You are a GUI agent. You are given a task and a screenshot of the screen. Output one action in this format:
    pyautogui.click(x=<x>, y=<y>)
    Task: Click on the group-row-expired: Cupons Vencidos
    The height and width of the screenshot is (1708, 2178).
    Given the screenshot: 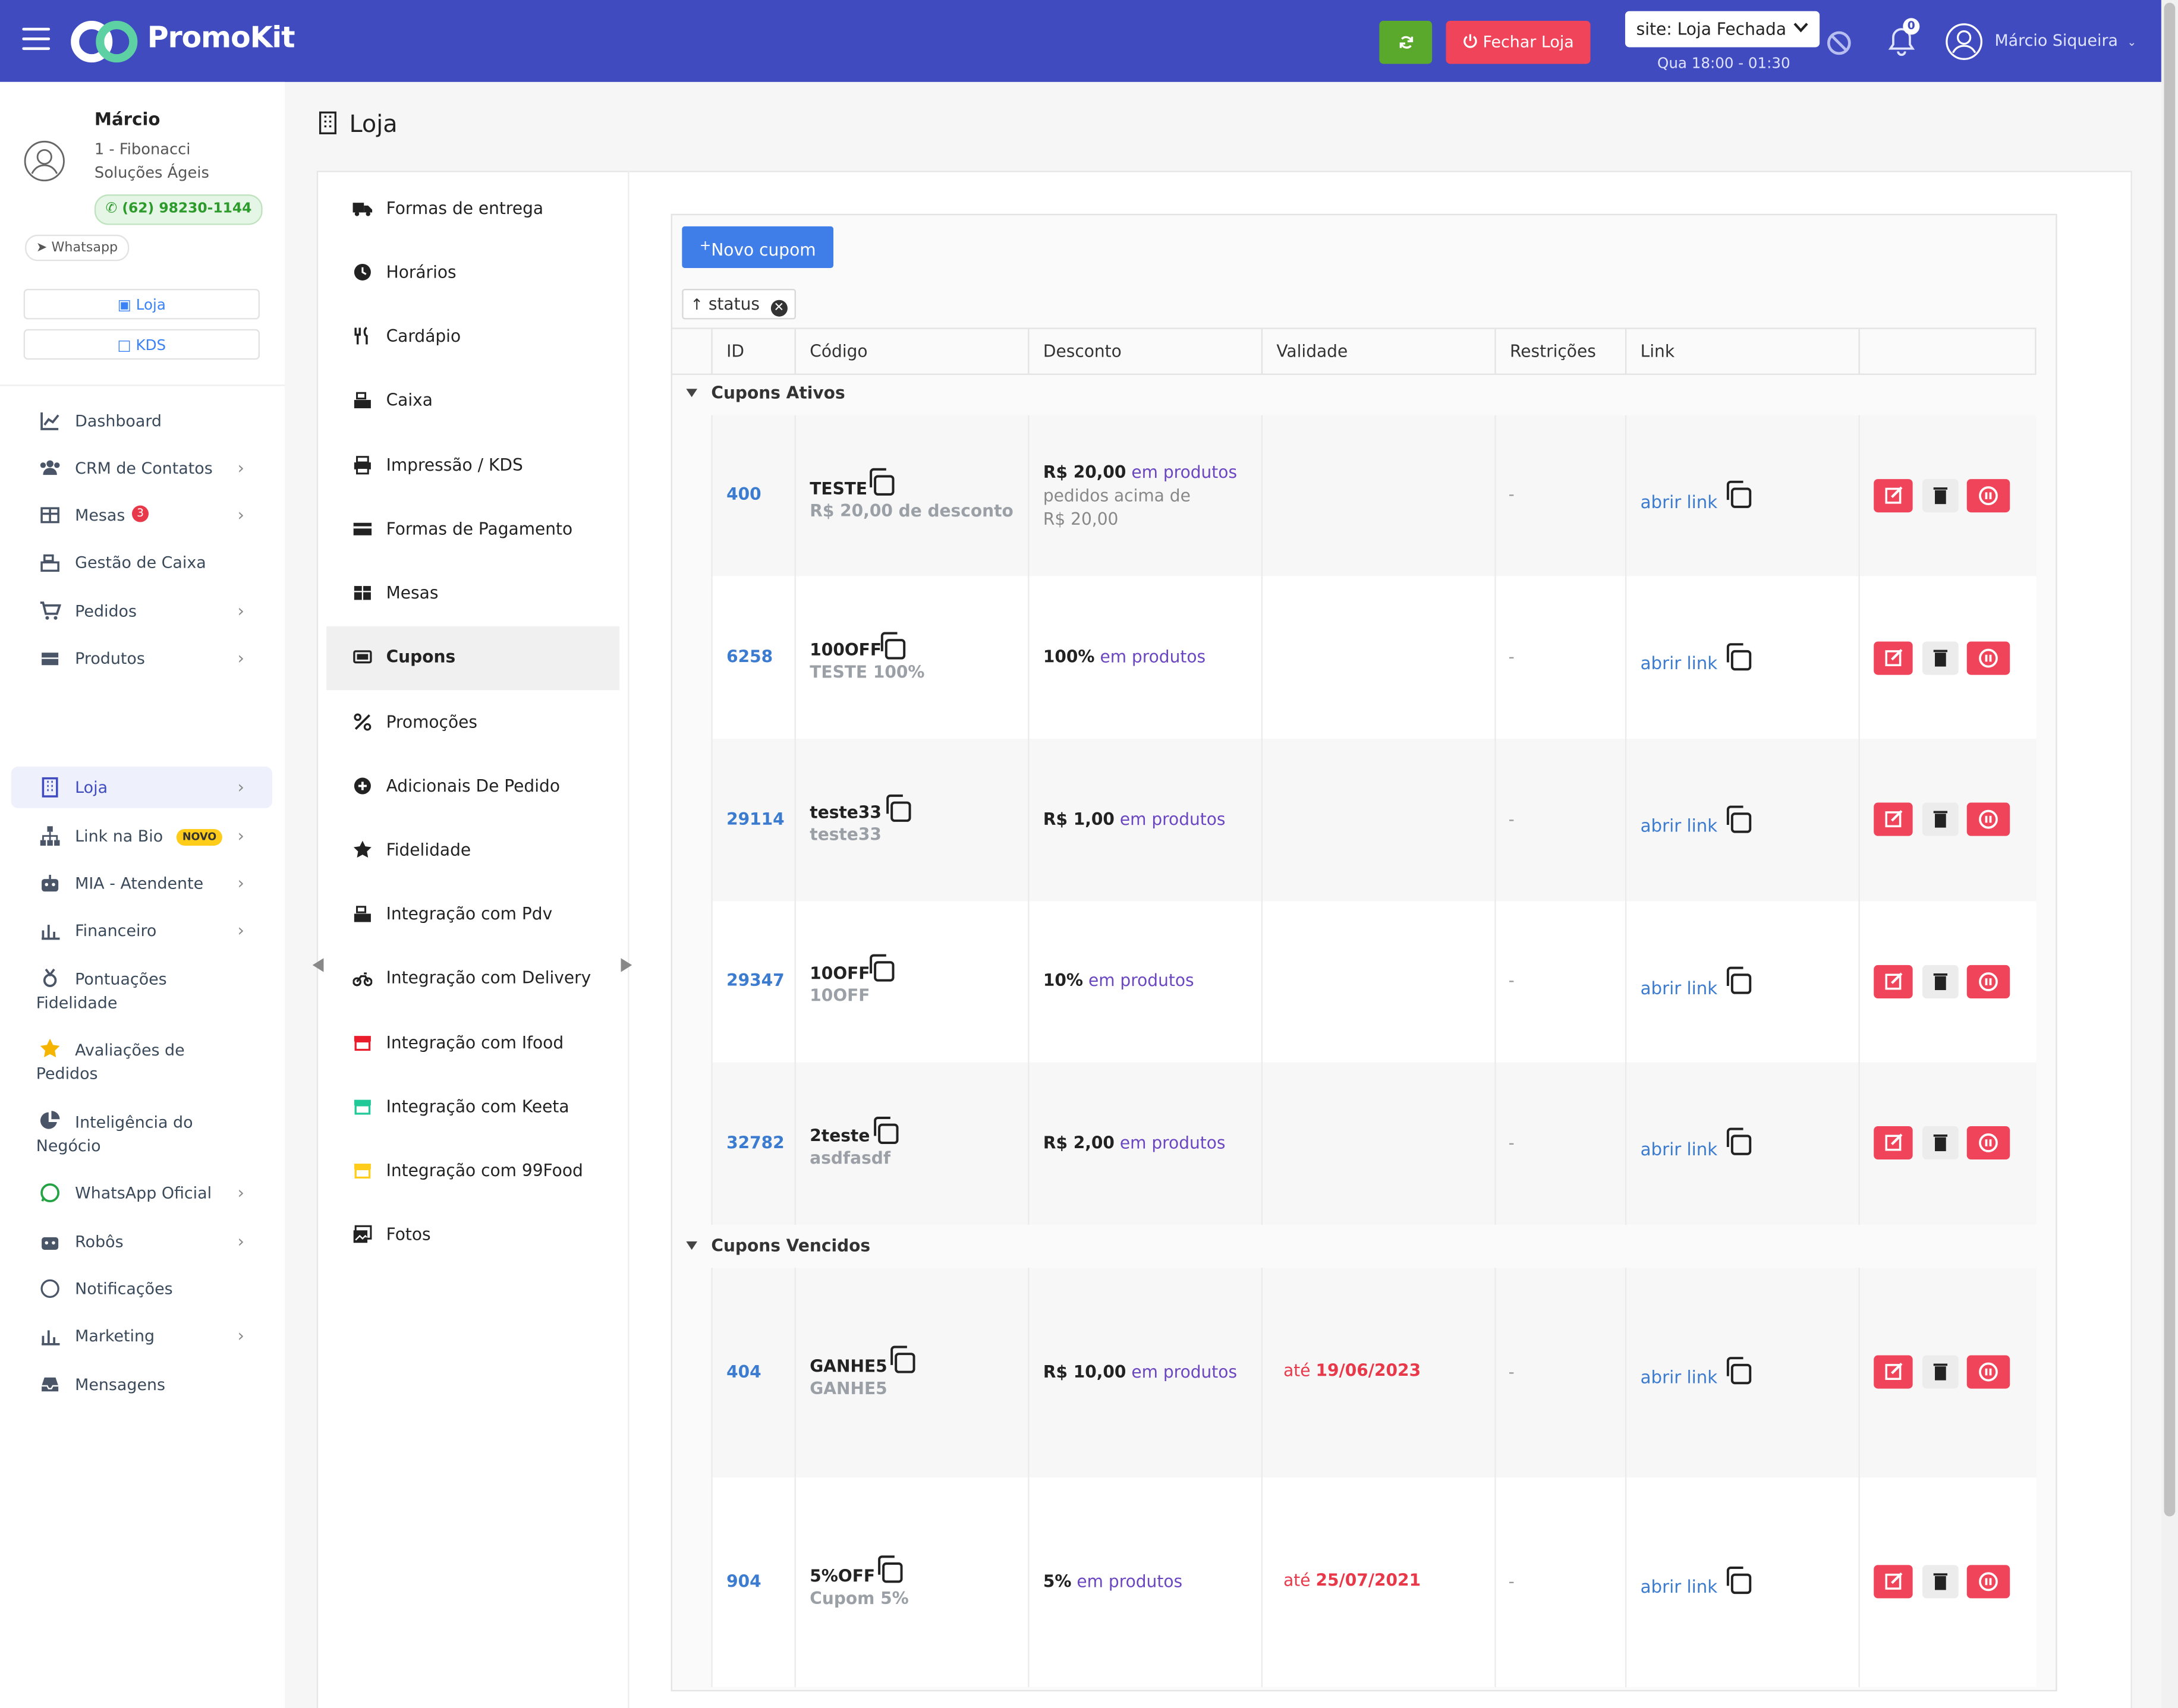 What is the action you would take?
    pyautogui.click(x=1354, y=1245)
    